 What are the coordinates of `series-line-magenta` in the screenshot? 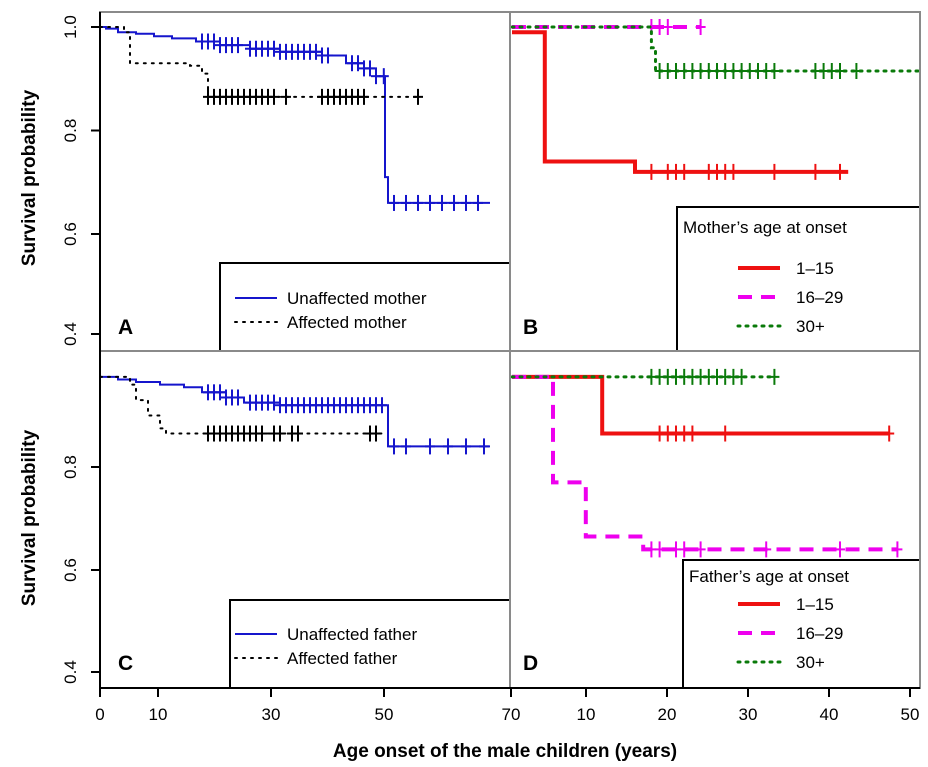 It's located at (705, 463).